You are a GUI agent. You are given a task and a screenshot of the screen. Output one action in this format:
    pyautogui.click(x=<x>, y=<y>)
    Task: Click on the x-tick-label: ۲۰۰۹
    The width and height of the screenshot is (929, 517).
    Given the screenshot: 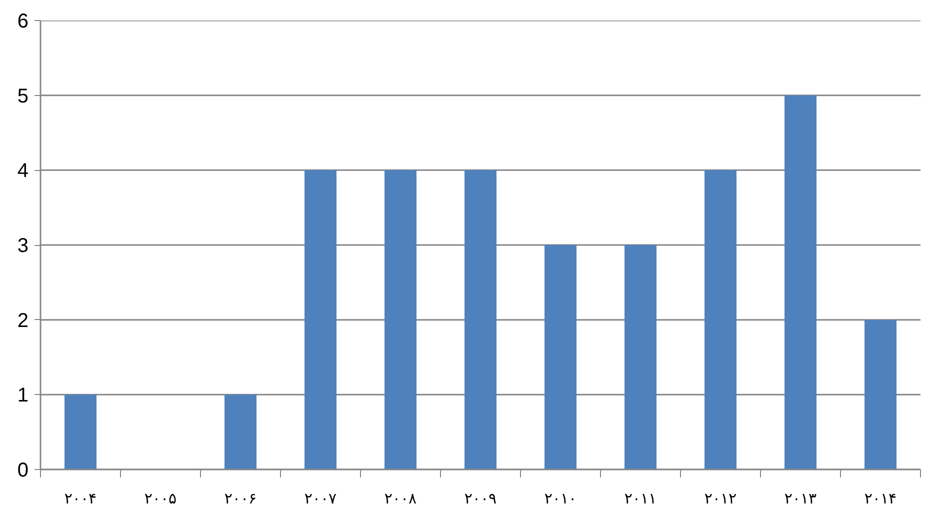 What is the action you would take?
    pyautogui.click(x=480, y=499)
    